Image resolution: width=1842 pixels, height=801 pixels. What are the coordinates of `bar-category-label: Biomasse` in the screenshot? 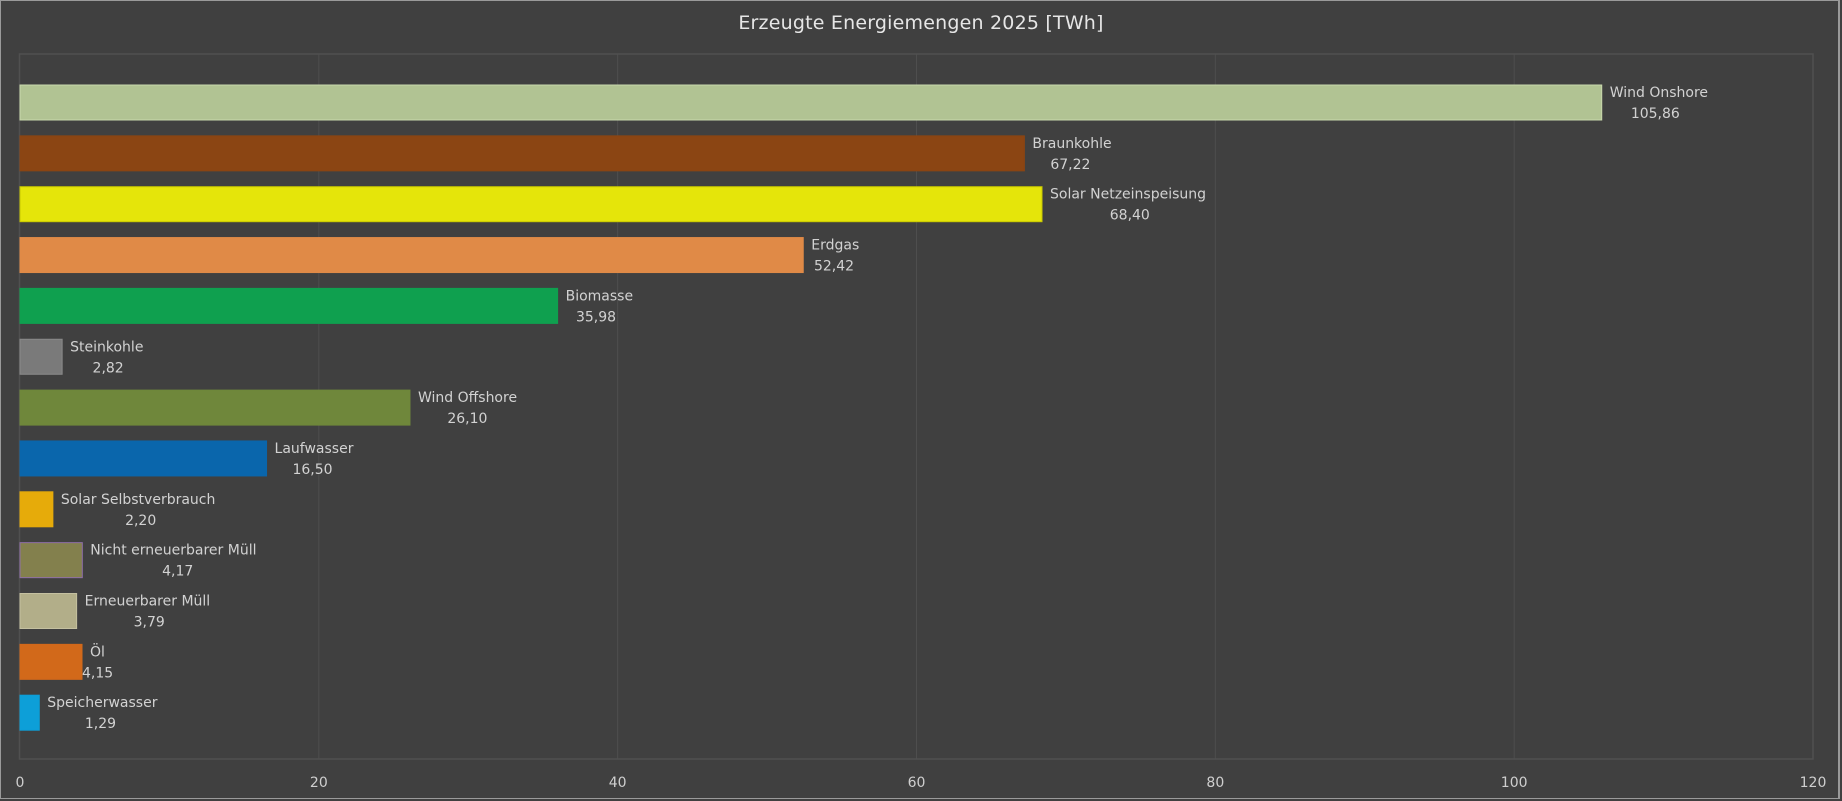 It's located at (599, 296).